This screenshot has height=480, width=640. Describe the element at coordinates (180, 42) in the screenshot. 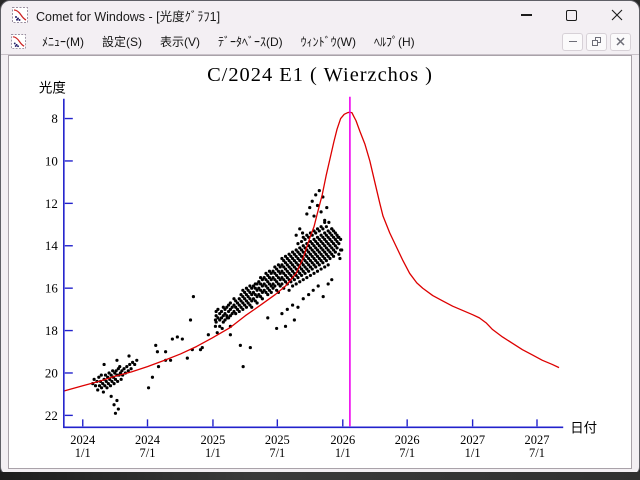

I see `menu-item-view: 表示(V)` at that location.